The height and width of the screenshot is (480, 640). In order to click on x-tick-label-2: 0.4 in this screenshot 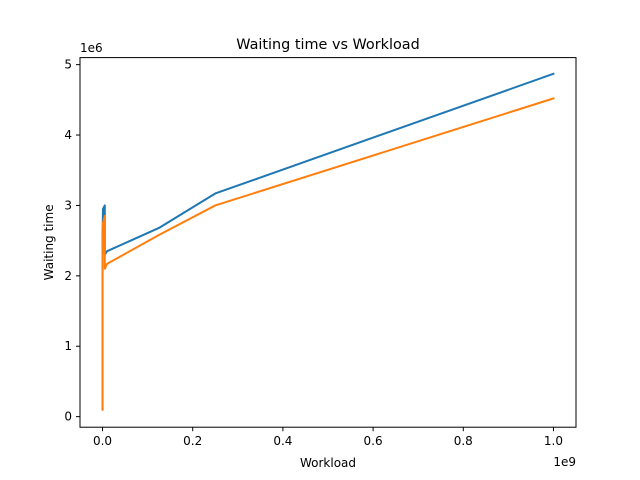, I will do `click(282, 441)`.